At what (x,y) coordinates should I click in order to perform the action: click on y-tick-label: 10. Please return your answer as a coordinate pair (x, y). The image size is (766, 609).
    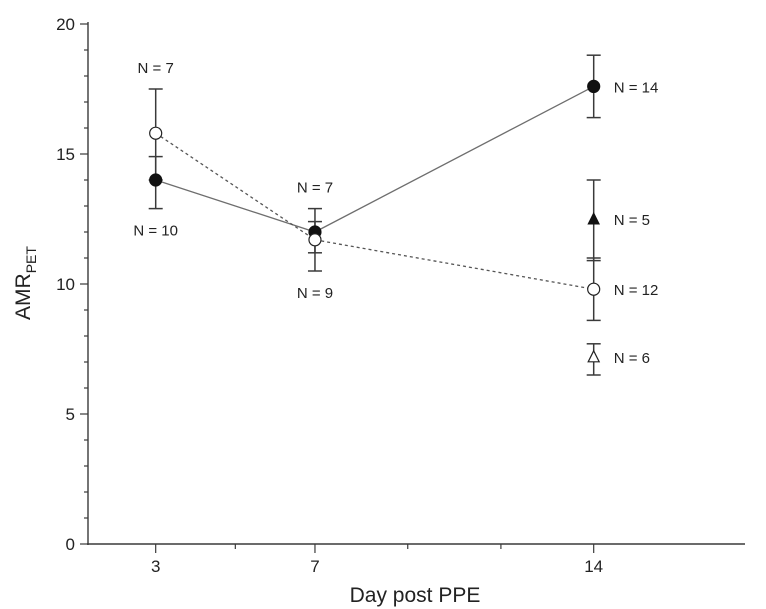
    Looking at the image, I should click on (65, 284).